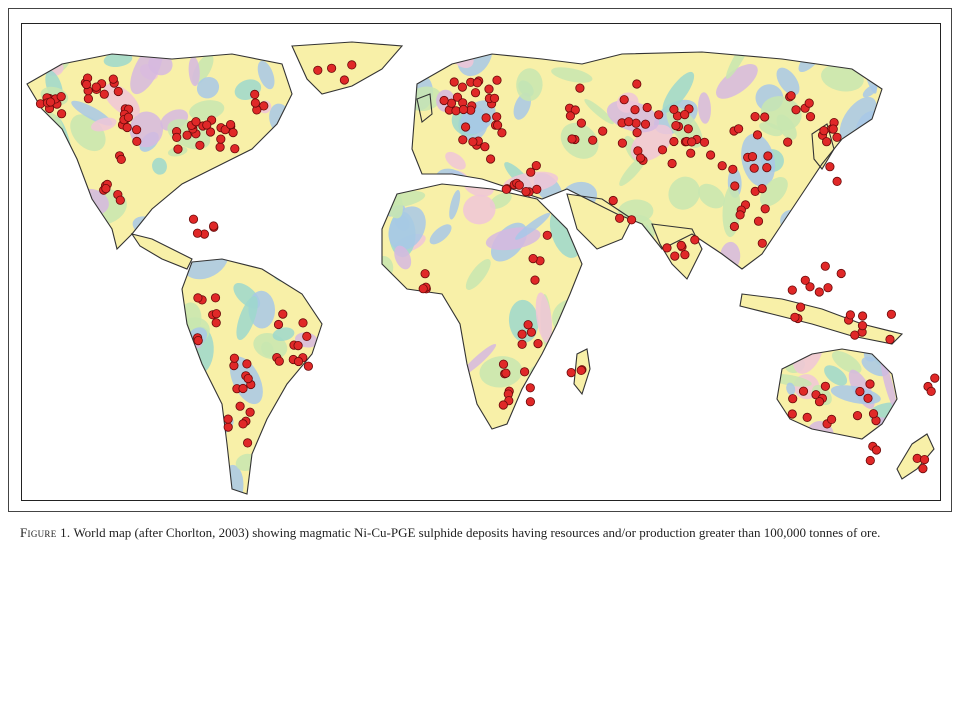  What do you see at coordinates (161, 251) in the screenshot?
I see `central-america-coastline` at bounding box center [161, 251].